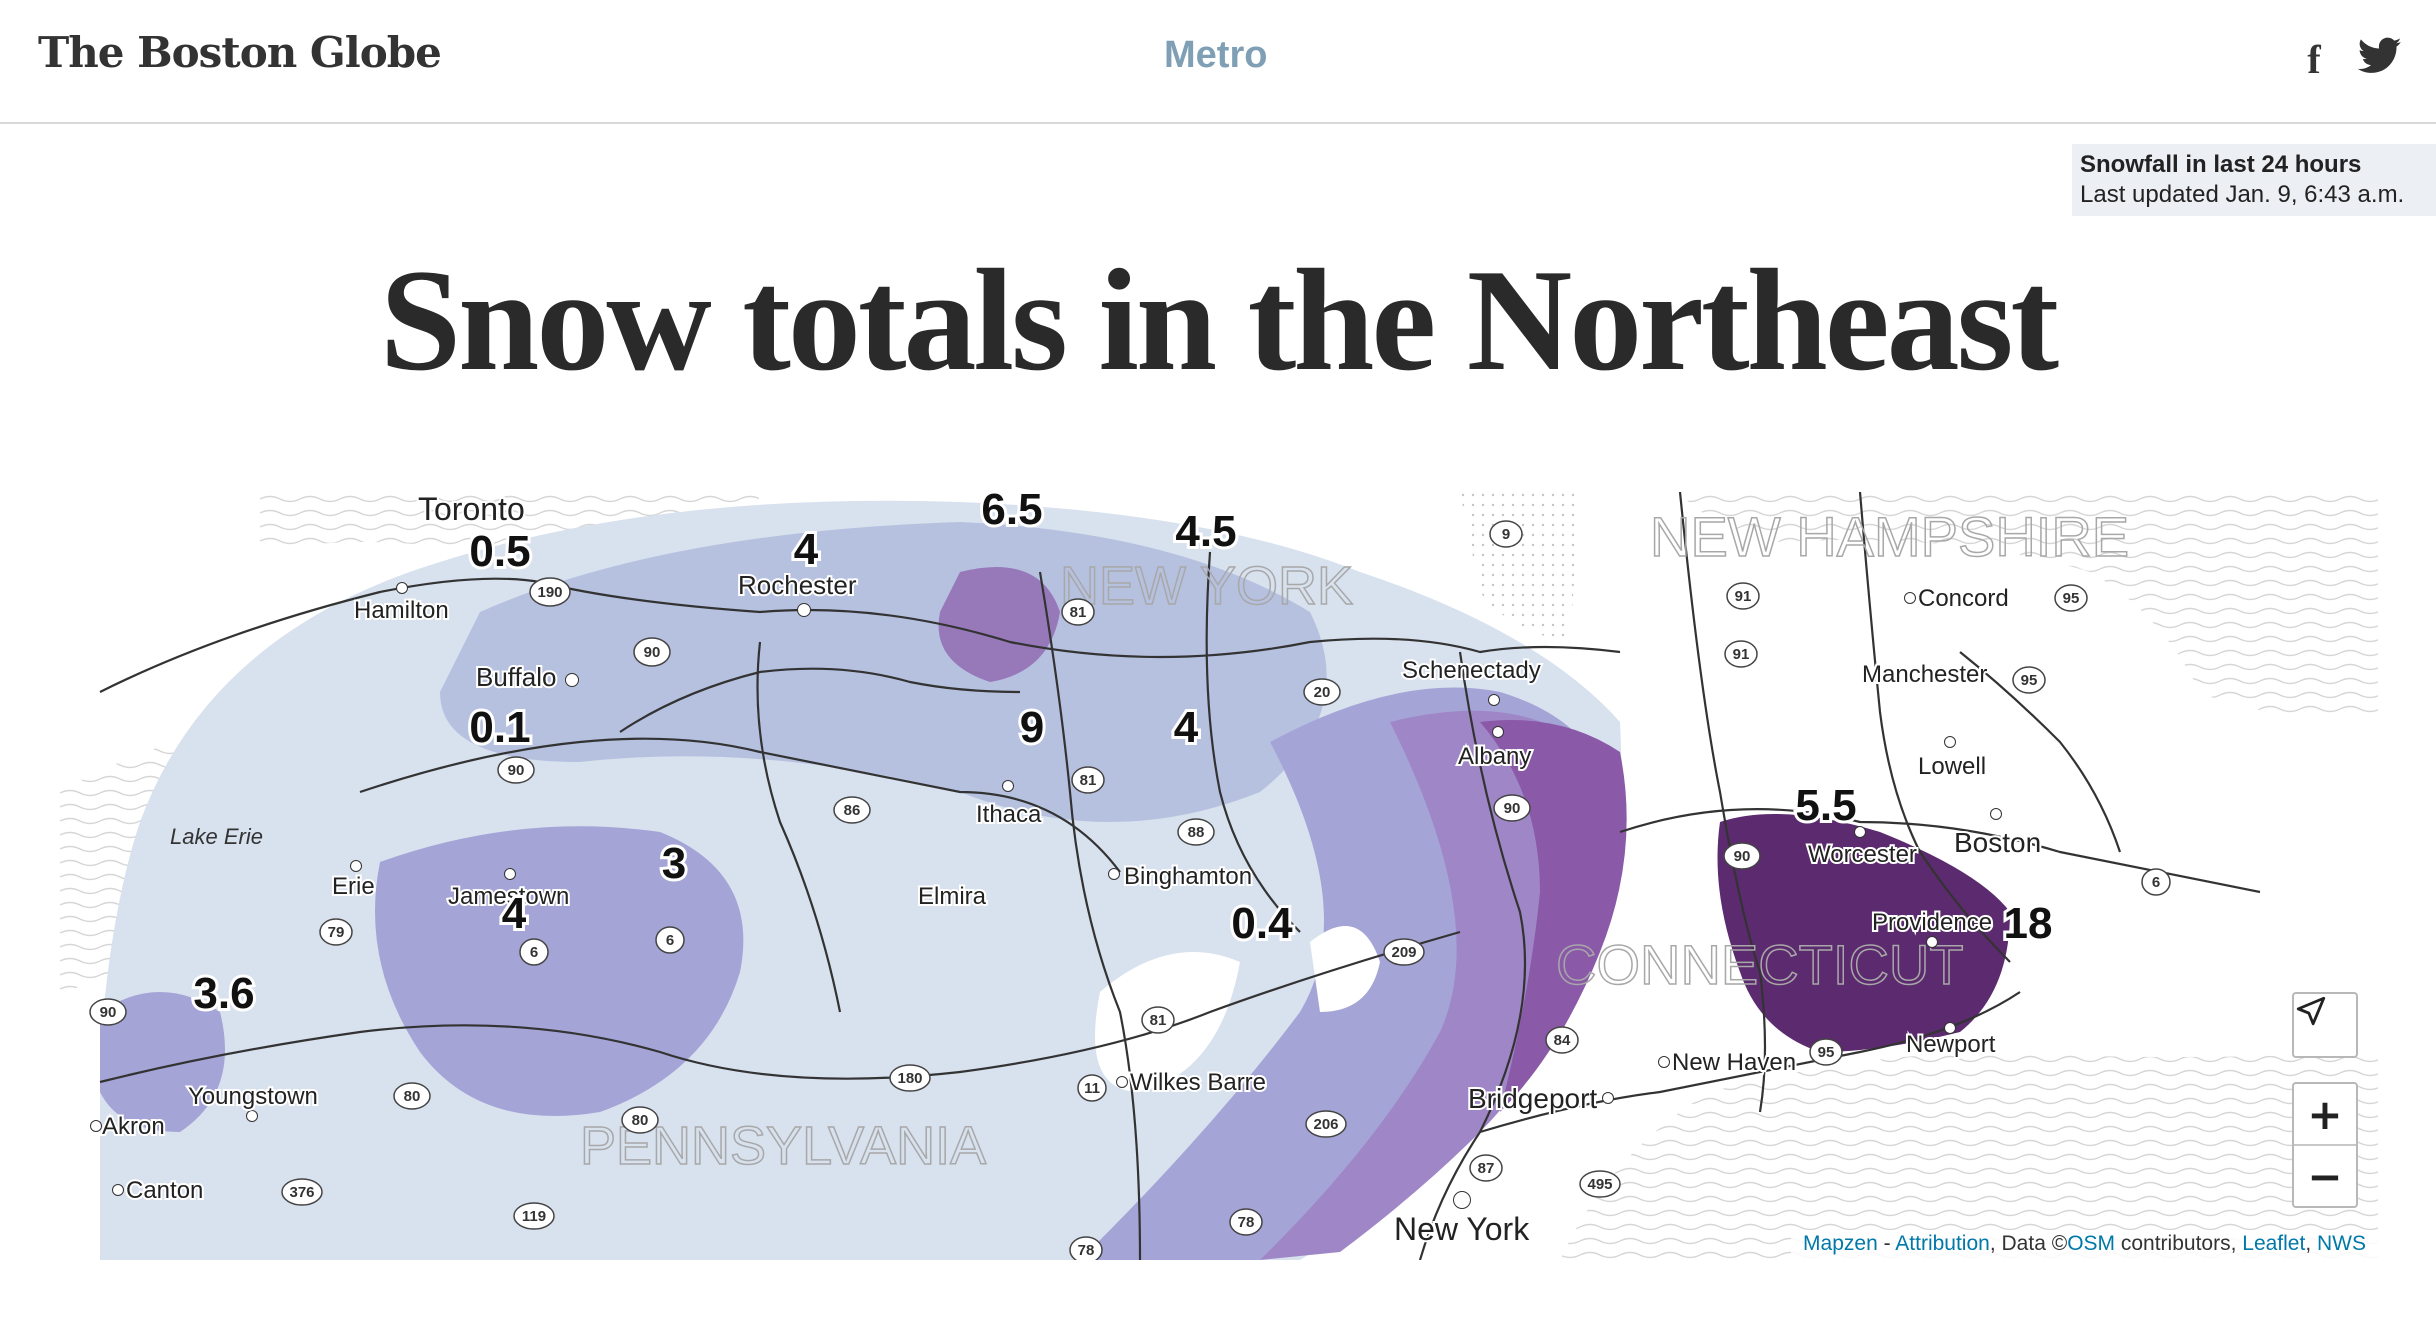 The width and height of the screenshot is (2436, 1336). What do you see at coordinates (2379, 56) in the screenshot?
I see `twitter-icon` at bounding box center [2379, 56].